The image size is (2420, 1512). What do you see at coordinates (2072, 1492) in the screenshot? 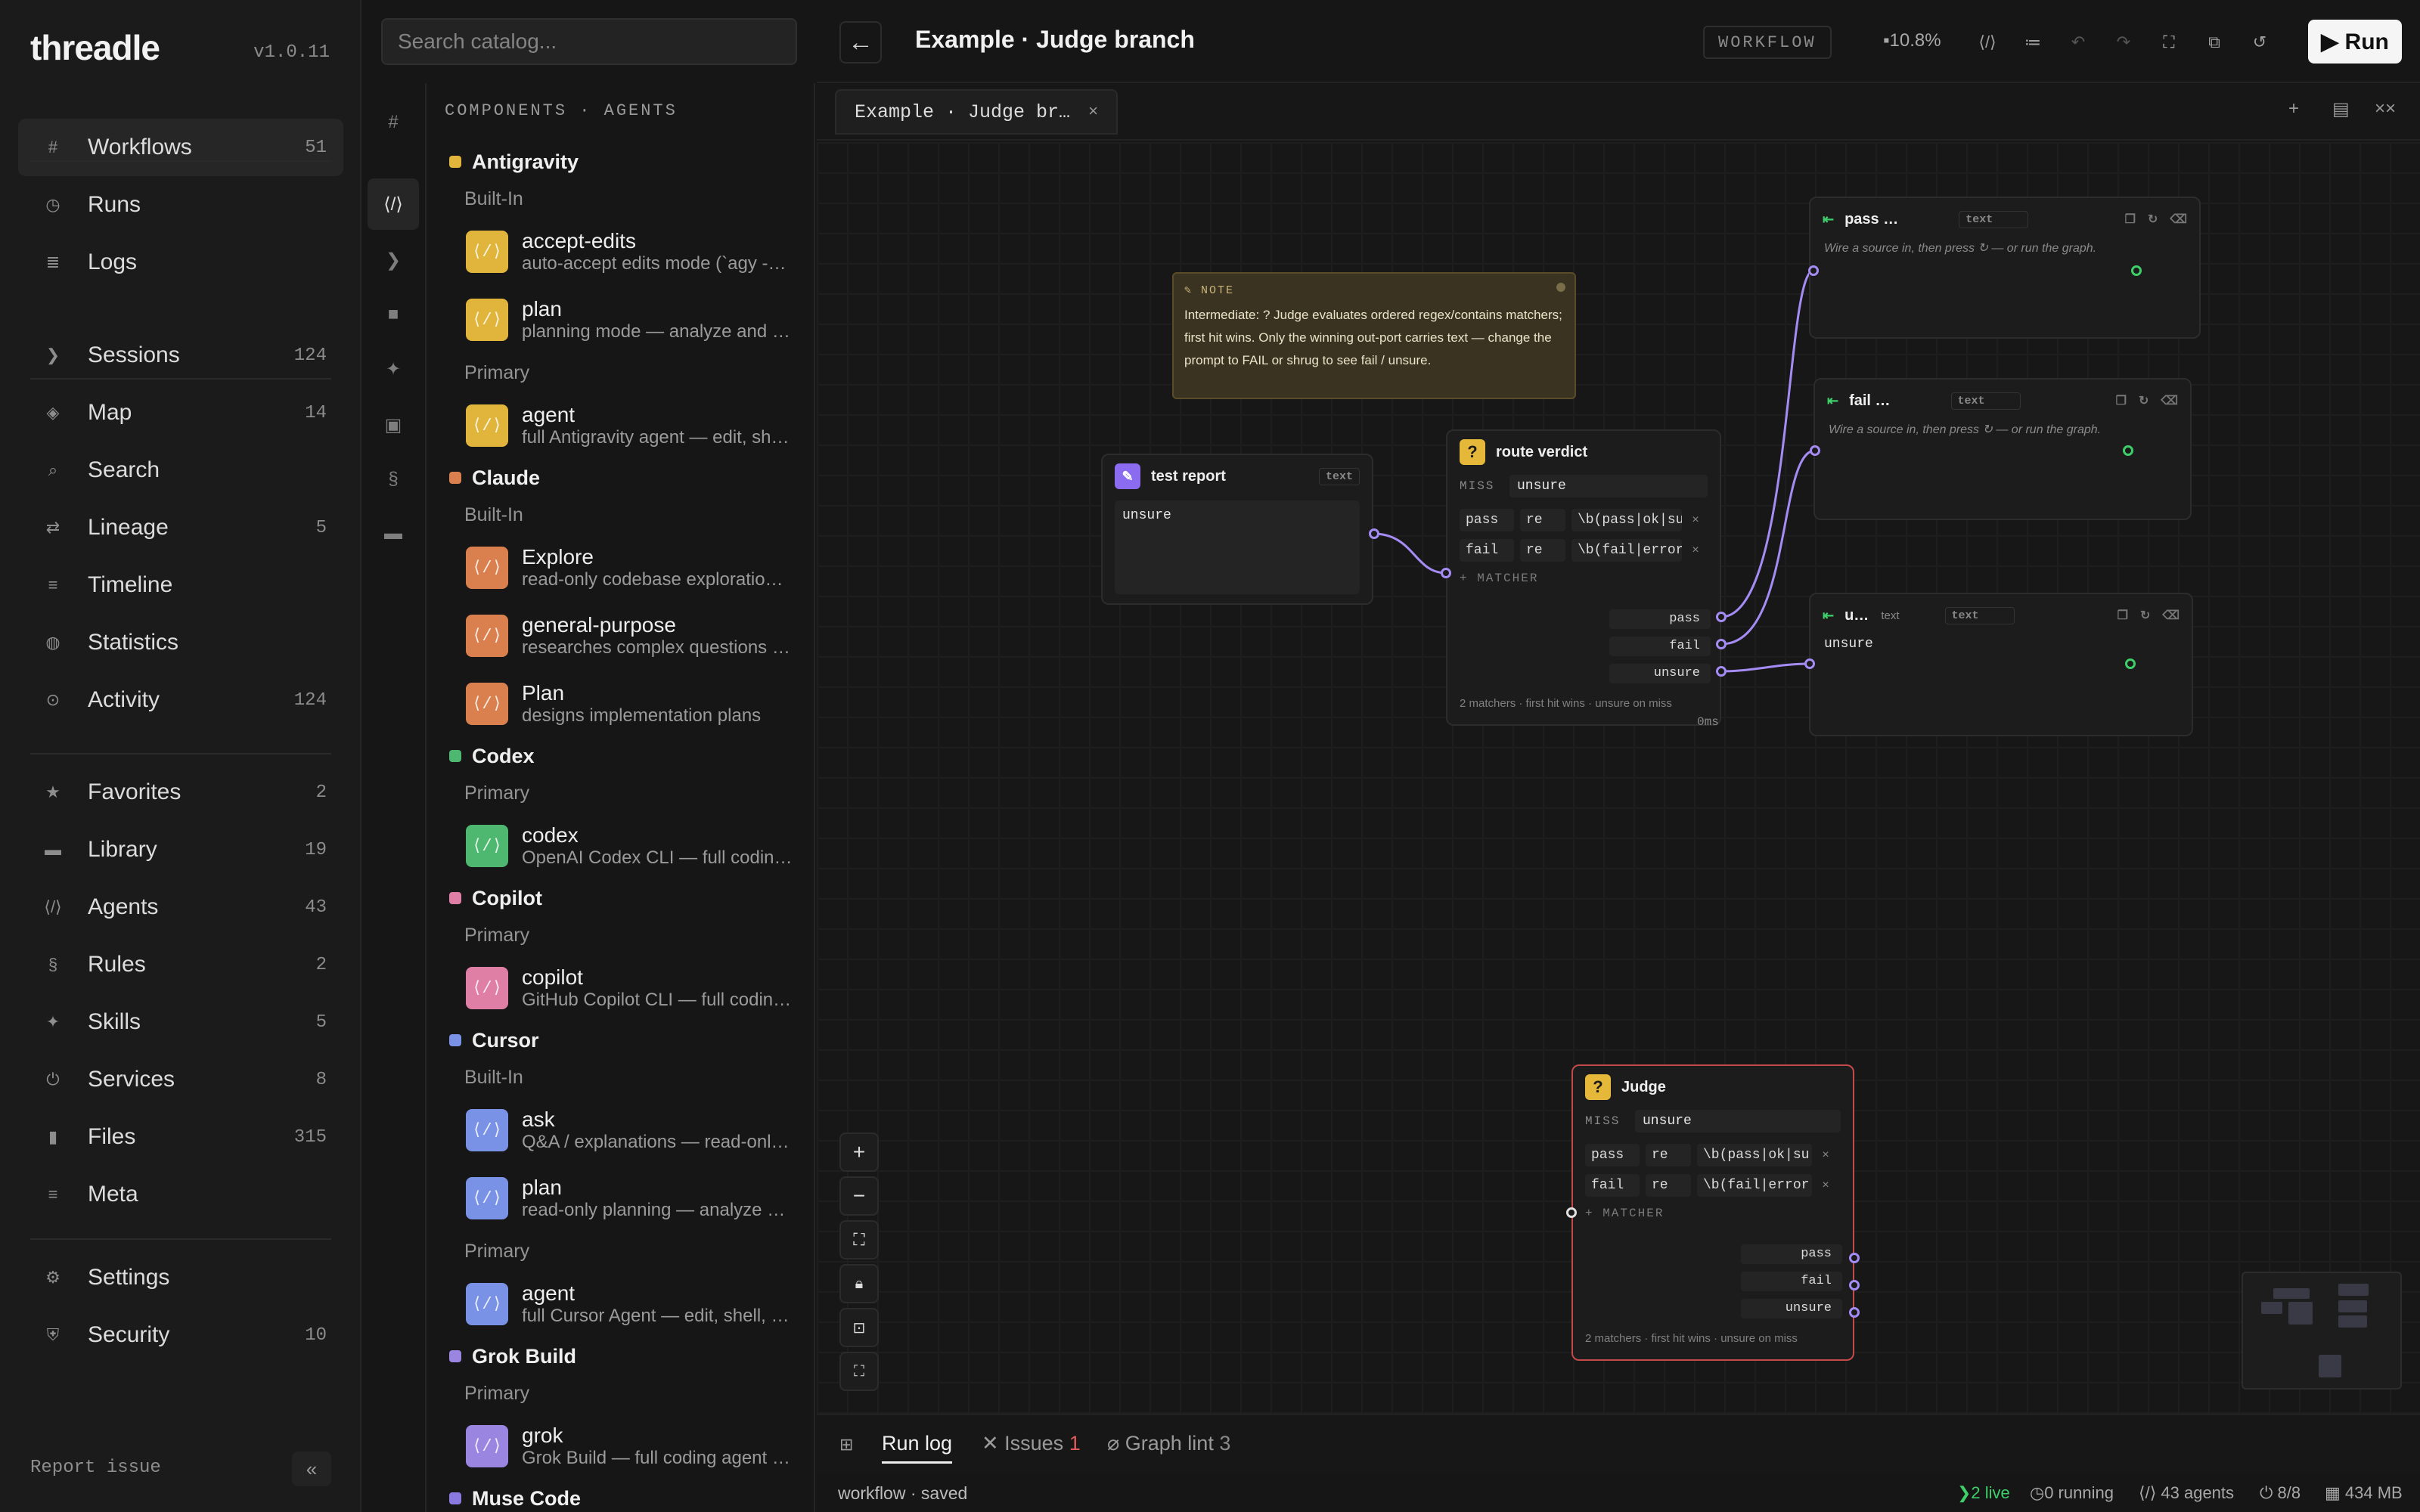
I see `running-count: ◷0 running` at bounding box center [2072, 1492].